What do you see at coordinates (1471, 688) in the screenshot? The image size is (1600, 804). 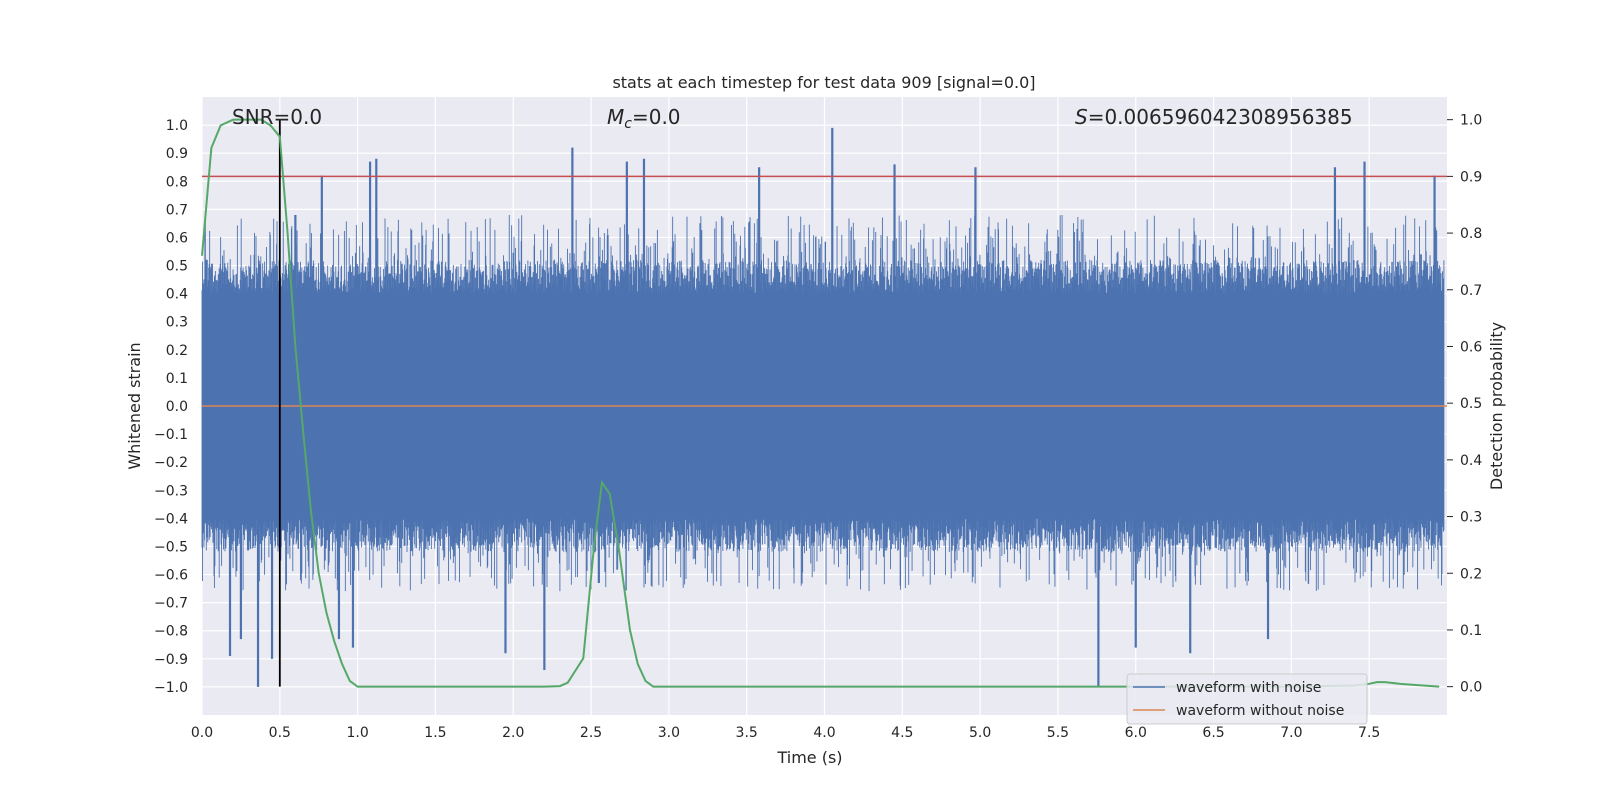 I see `y2-tick-label: 0.0` at bounding box center [1471, 688].